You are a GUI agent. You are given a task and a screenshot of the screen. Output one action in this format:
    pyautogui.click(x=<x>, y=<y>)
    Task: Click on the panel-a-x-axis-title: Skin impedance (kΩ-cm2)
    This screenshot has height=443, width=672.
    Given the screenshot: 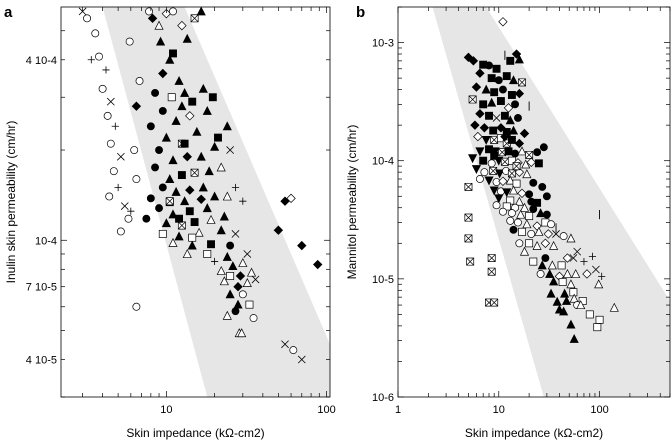 What is the action you would take?
    pyautogui.click(x=195, y=433)
    